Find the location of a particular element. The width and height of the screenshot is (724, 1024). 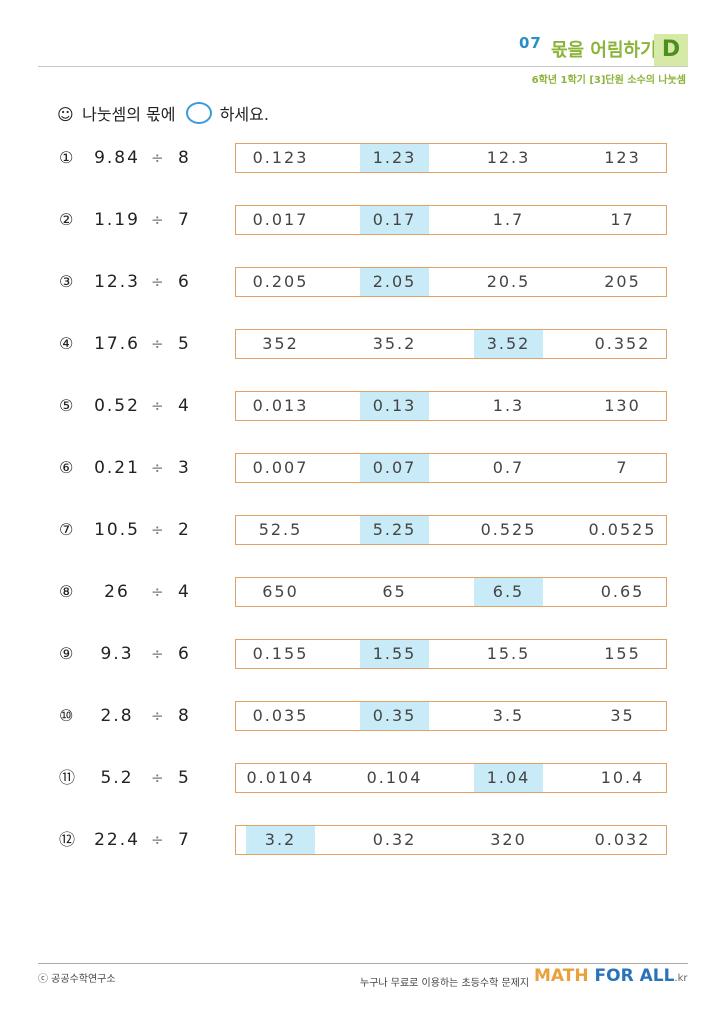

dividend: 0.52 is located at coordinates (117, 406).